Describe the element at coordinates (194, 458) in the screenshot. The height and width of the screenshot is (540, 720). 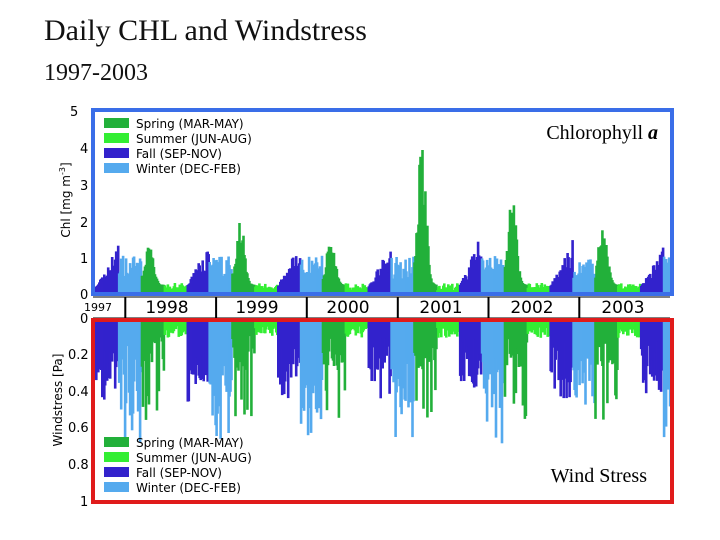
I see `legend-label-summer: Summer (JUN-AUG)` at that location.